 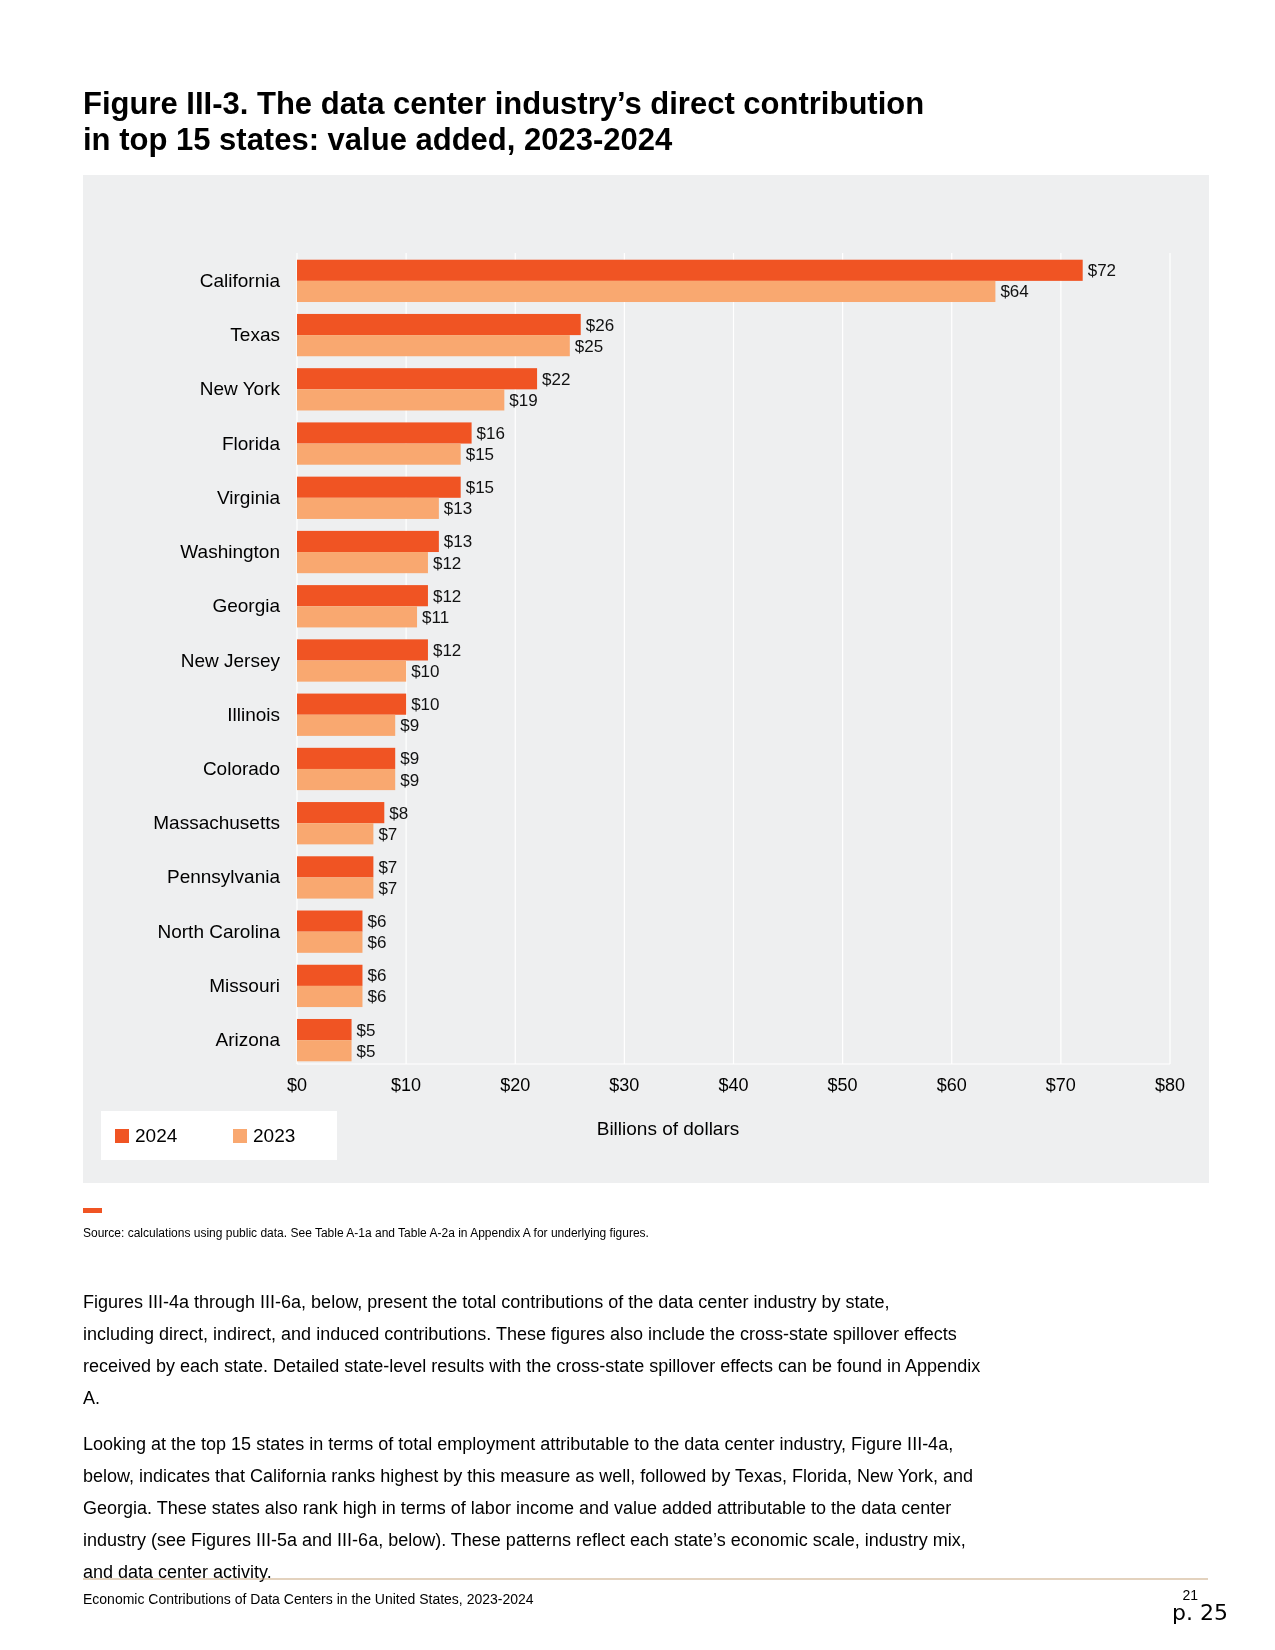 What do you see at coordinates (240, 389) in the screenshot?
I see `y-tick-label: New York` at bounding box center [240, 389].